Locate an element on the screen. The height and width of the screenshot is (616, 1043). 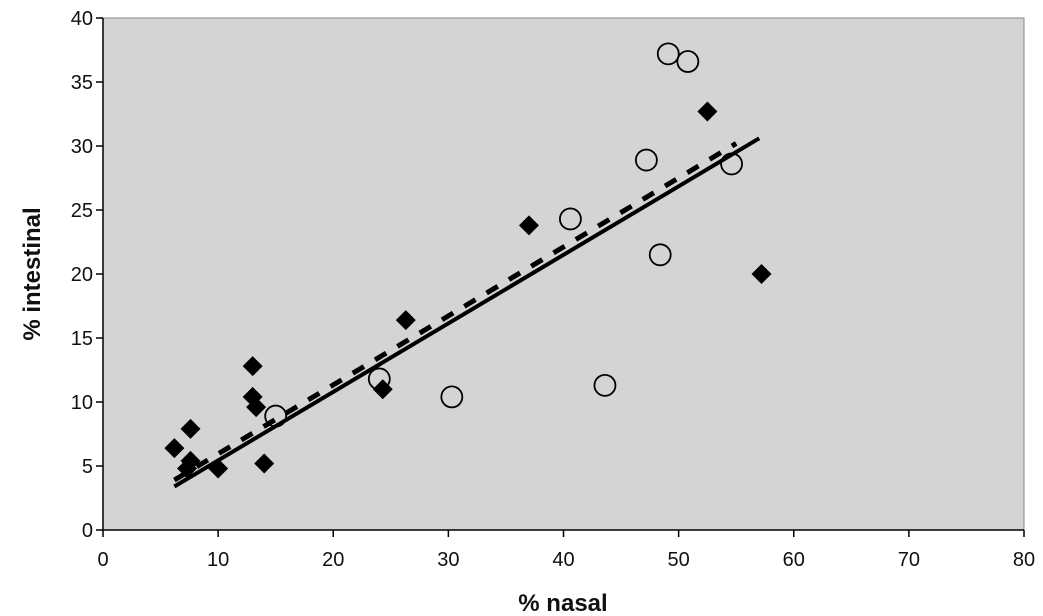
y-tick-label: 30 is located at coordinates (82, 147).